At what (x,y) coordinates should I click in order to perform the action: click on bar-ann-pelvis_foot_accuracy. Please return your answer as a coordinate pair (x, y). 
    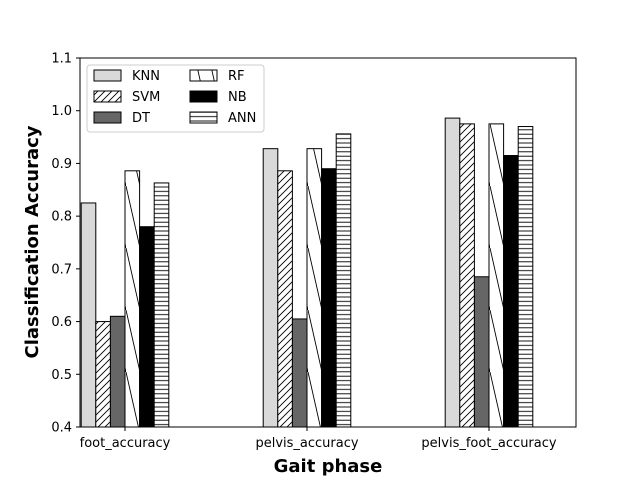
    Looking at the image, I should click on (525, 277).